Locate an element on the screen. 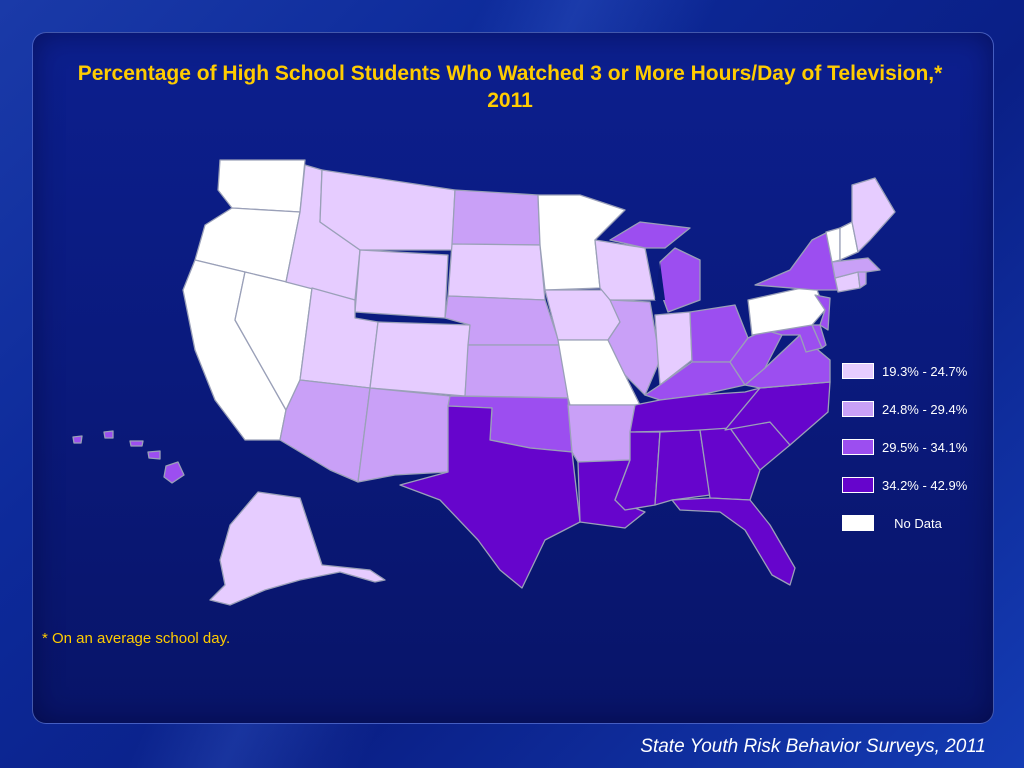  legend-label-3: 29.5% - 34.1% is located at coordinates (925, 447).